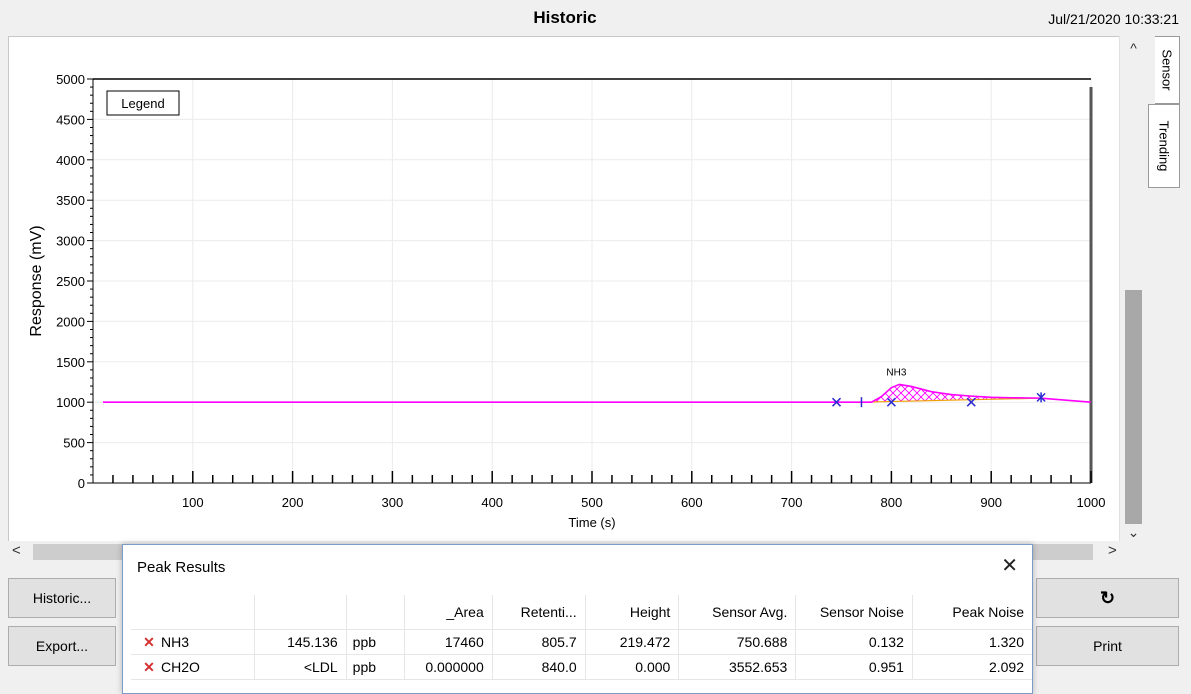 Image resolution: width=1191 pixels, height=694 pixels. I want to click on tab-trending: Trending, so click(1164, 146).